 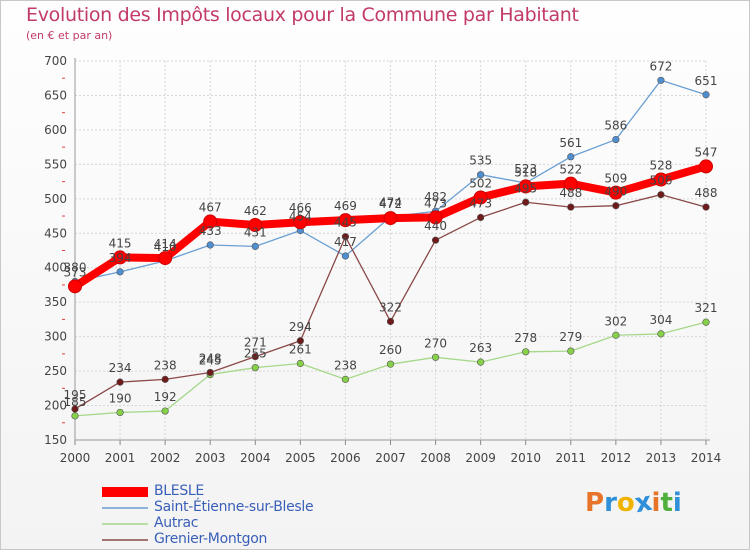 What do you see at coordinates (706, 81) in the screenshot?
I see `data-label: 651` at bounding box center [706, 81].